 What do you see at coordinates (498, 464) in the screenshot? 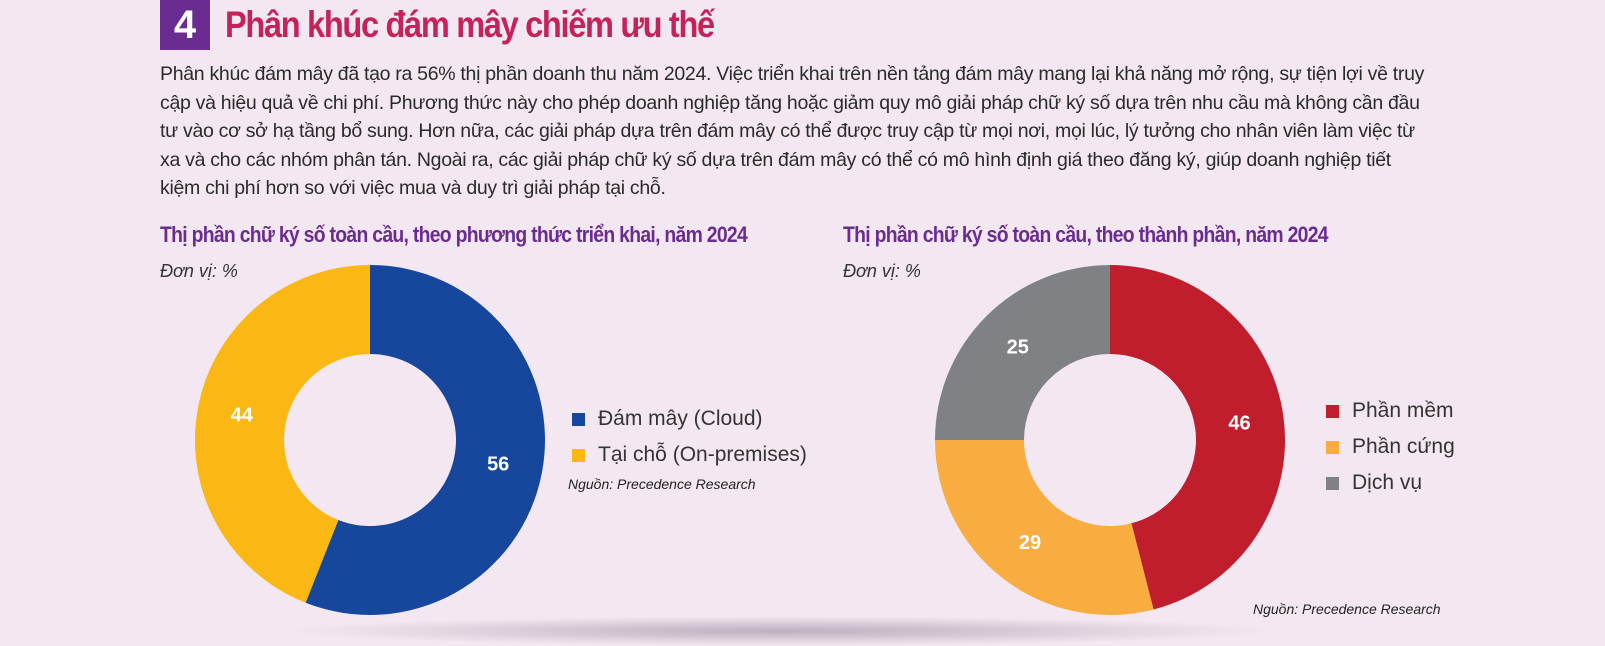
I see `chart-1-value-label-dam-may-cloud: 56` at bounding box center [498, 464].